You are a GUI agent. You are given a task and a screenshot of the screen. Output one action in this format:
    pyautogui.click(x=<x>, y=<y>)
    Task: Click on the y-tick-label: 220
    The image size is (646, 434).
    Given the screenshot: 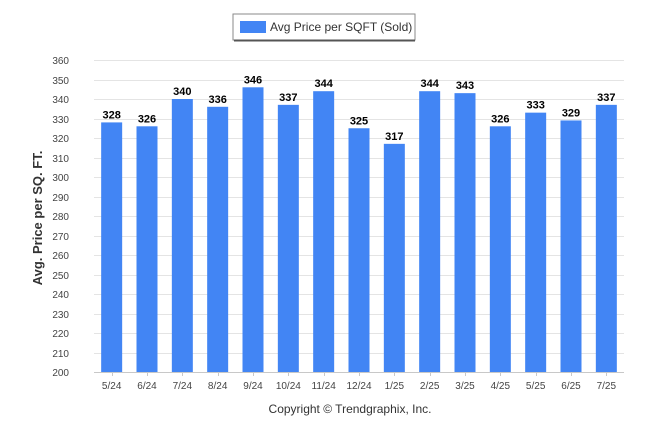 What is the action you would take?
    pyautogui.click(x=60, y=334)
    